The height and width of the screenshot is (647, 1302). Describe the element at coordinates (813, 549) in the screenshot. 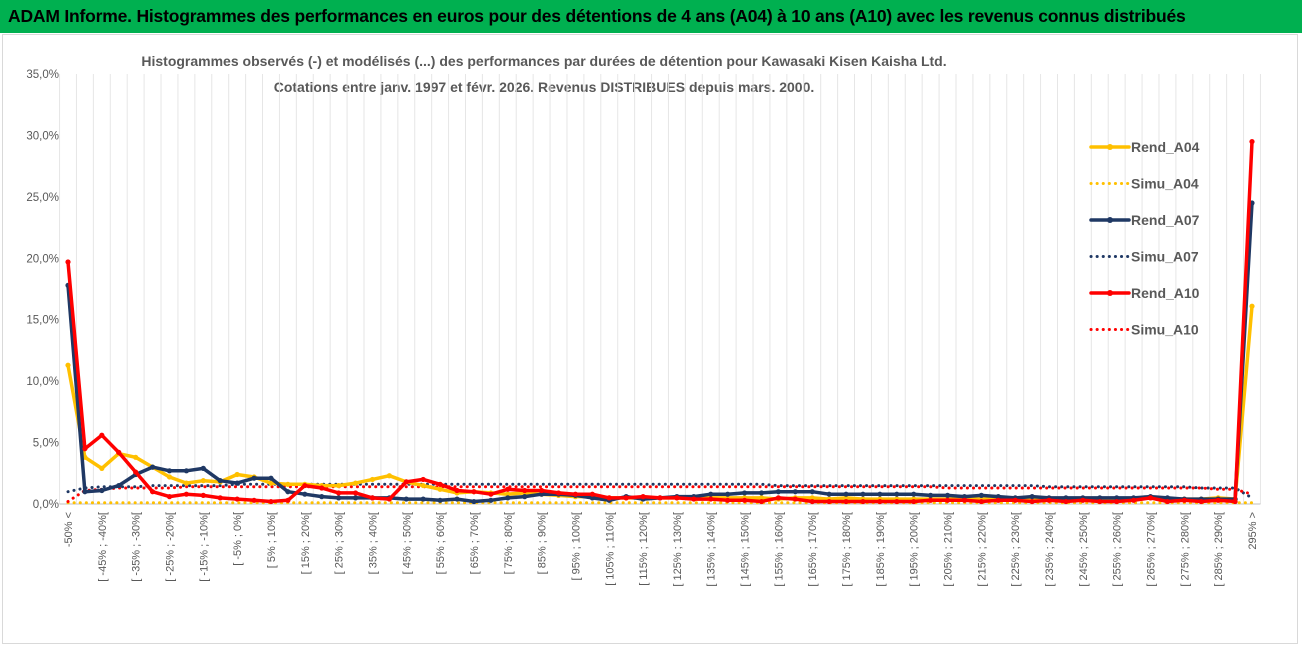

I see `x-tick-label: [ 165% ; 170%[` at that location.